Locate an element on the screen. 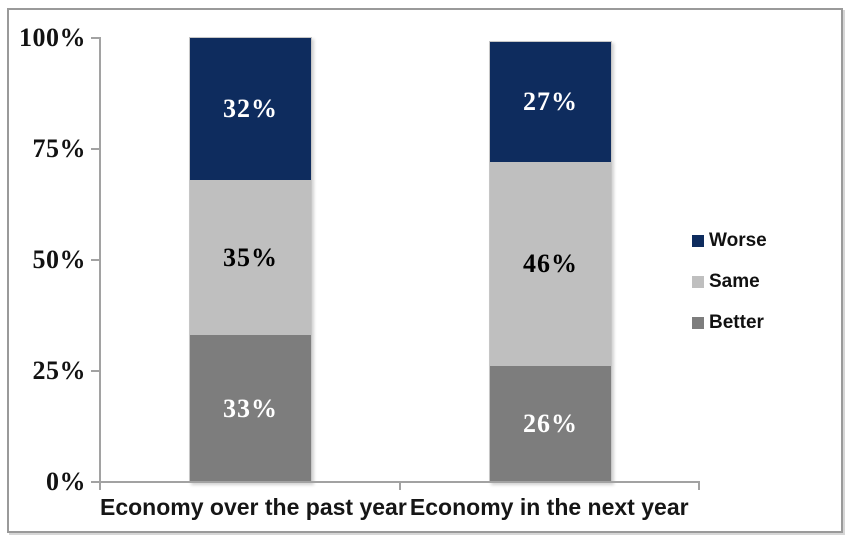 The width and height of the screenshot is (854, 547). bar-segment-better: 26% is located at coordinates (550, 424).